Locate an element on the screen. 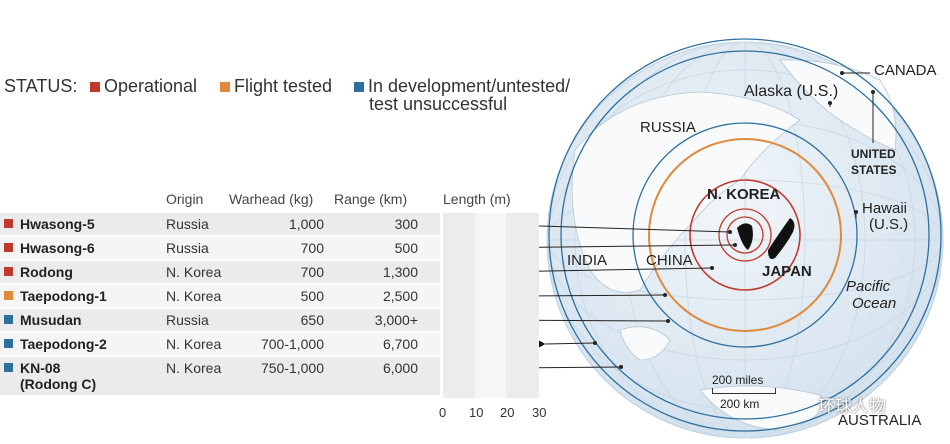 Image resolution: width=950 pixels, height=444 pixels. pointer-dots is located at coordinates (851, 142).